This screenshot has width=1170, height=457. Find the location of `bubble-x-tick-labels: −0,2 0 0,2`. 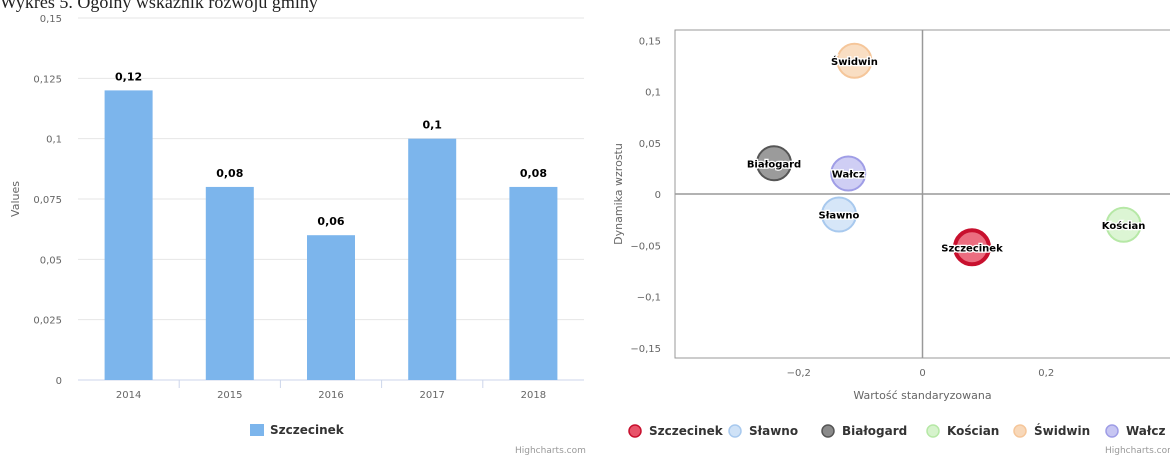

bubble-x-tick-labels: −0,2 0 0,2 is located at coordinates (921, 373).